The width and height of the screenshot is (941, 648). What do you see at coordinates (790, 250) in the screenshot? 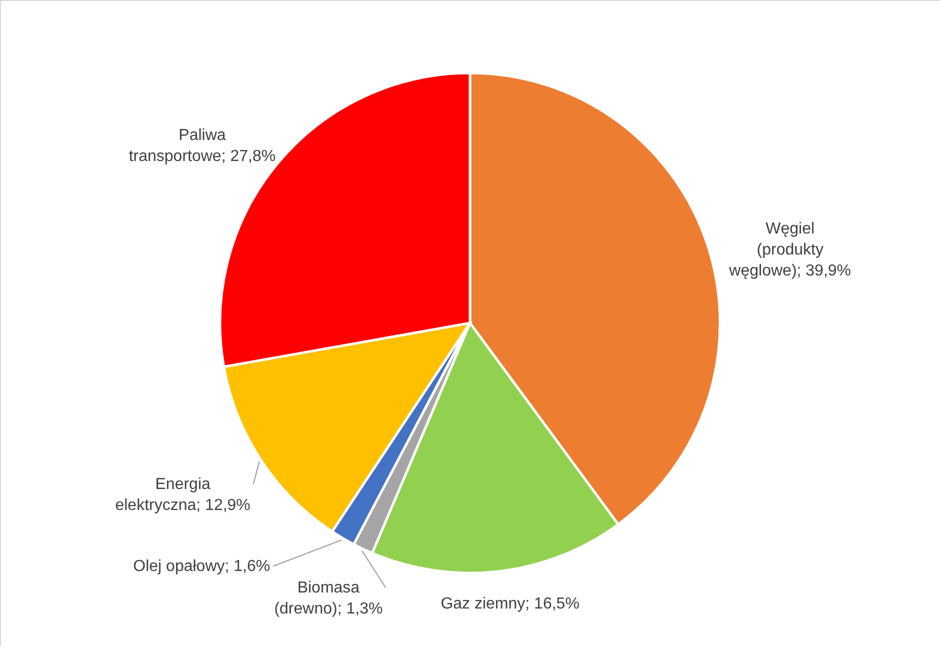
I see `slice-label: Węgiel (produkty węglowe); 39,9%` at bounding box center [790, 250].